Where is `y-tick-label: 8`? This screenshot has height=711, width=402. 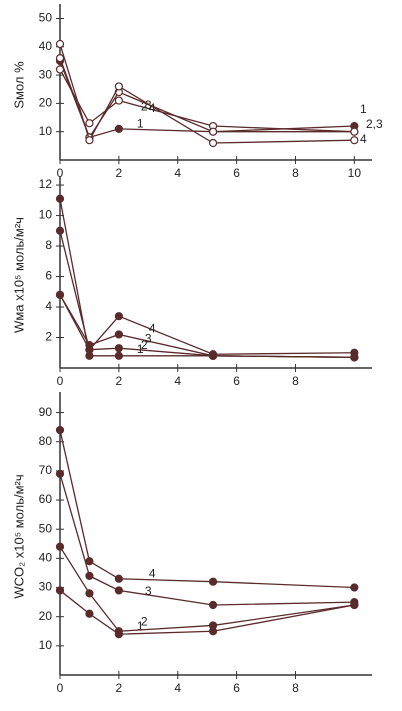 y-tick-label: 8 is located at coordinates (48, 245).